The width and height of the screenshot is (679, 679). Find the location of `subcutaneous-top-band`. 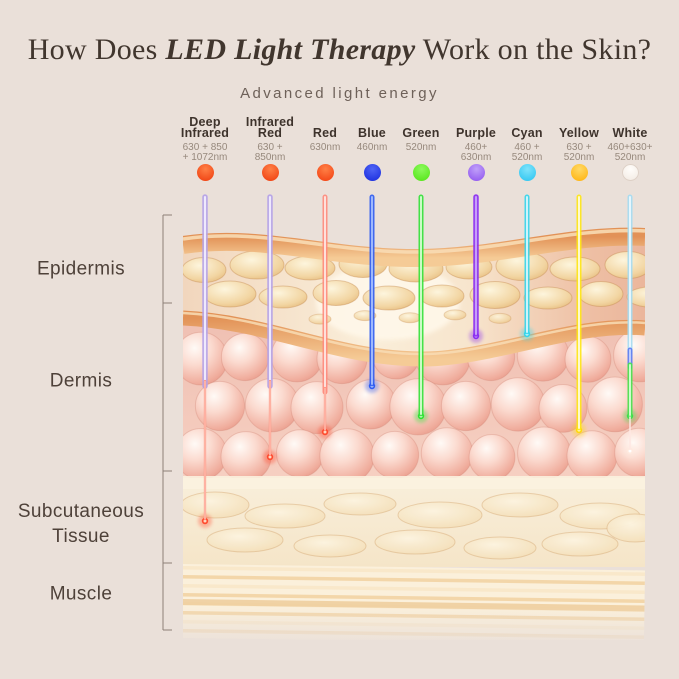

subcutaneous-top-band is located at coordinates (414, 482).